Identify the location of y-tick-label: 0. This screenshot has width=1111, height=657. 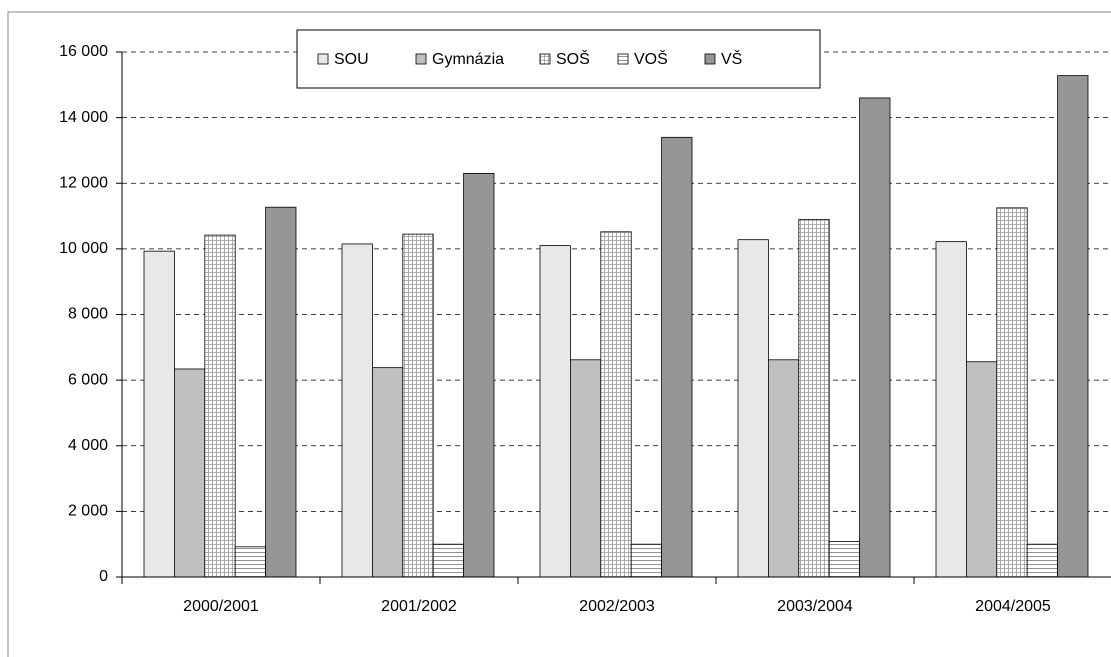
(103, 576).